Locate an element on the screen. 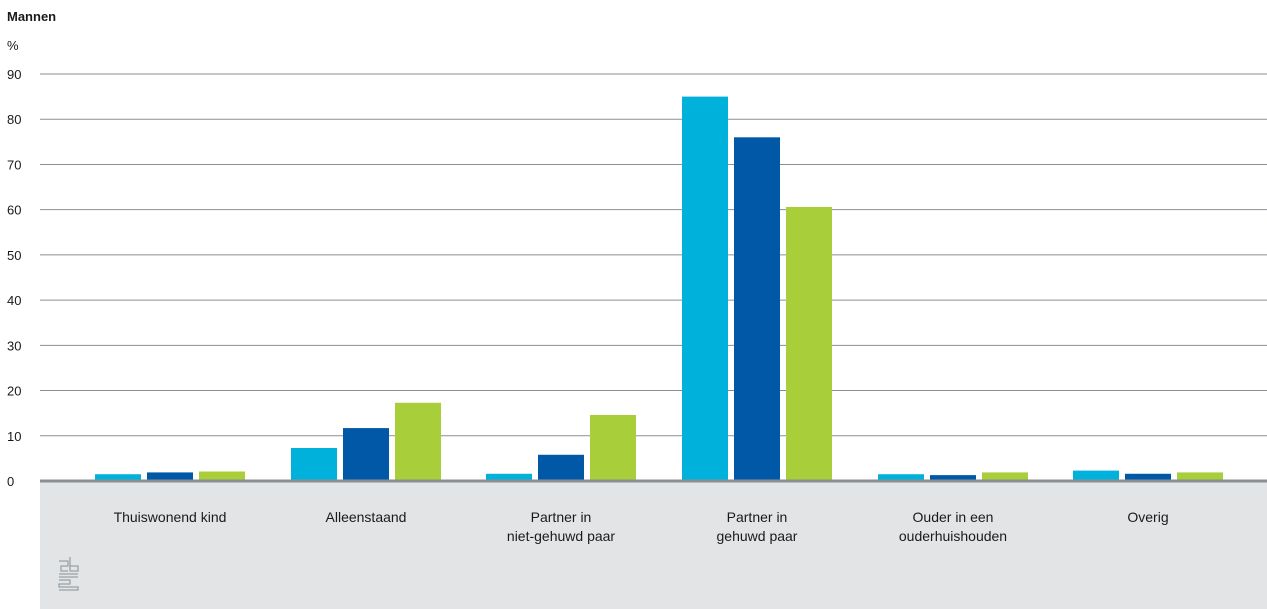  y-tick-labels: 0 10 20 30 40 50 60 70 80 90 is located at coordinates (14, 278).